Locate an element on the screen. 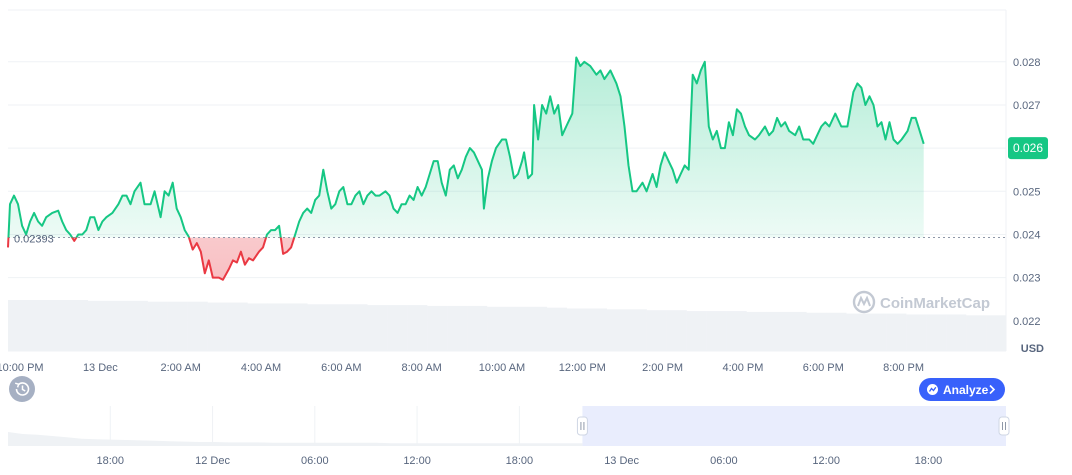  history-button is located at coordinates (22, 389).